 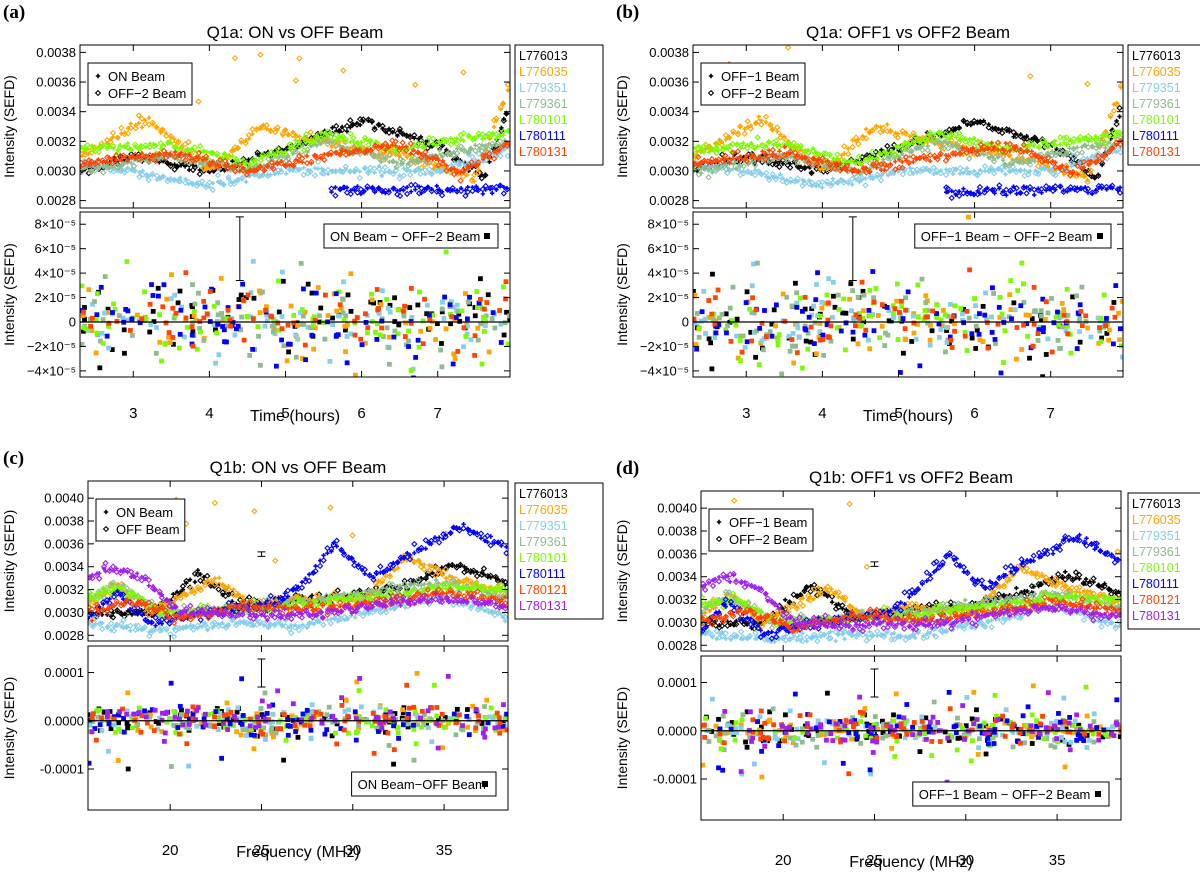 What do you see at coordinates (411, 236) in the screenshot?
I see `legend-box` at bounding box center [411, 236].